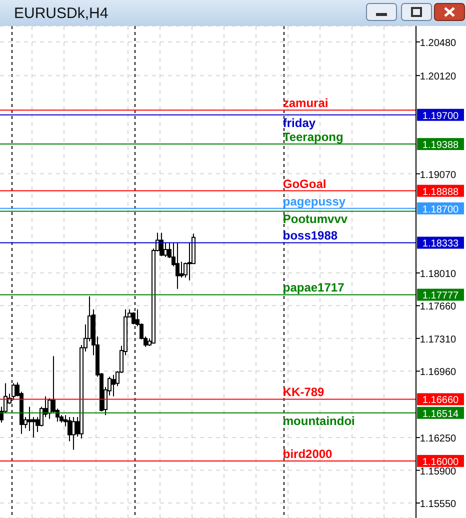 This screenshot has width=466, height=518. Describe the element at coordinates (315, 219) in the screenshot. I see `ref-line-label: Pootumvvv` at that location.